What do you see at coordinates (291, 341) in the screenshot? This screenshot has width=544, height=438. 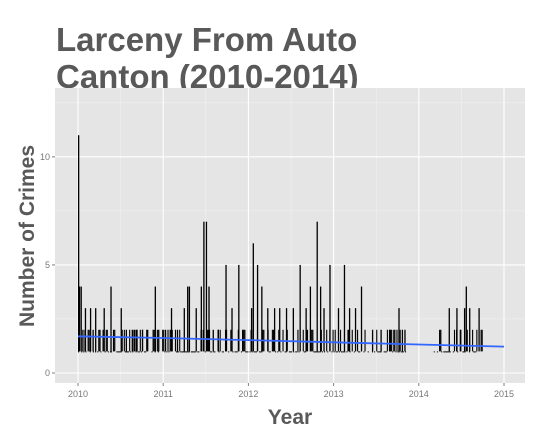 I see `trend-line` at bounding box center [291, 341].